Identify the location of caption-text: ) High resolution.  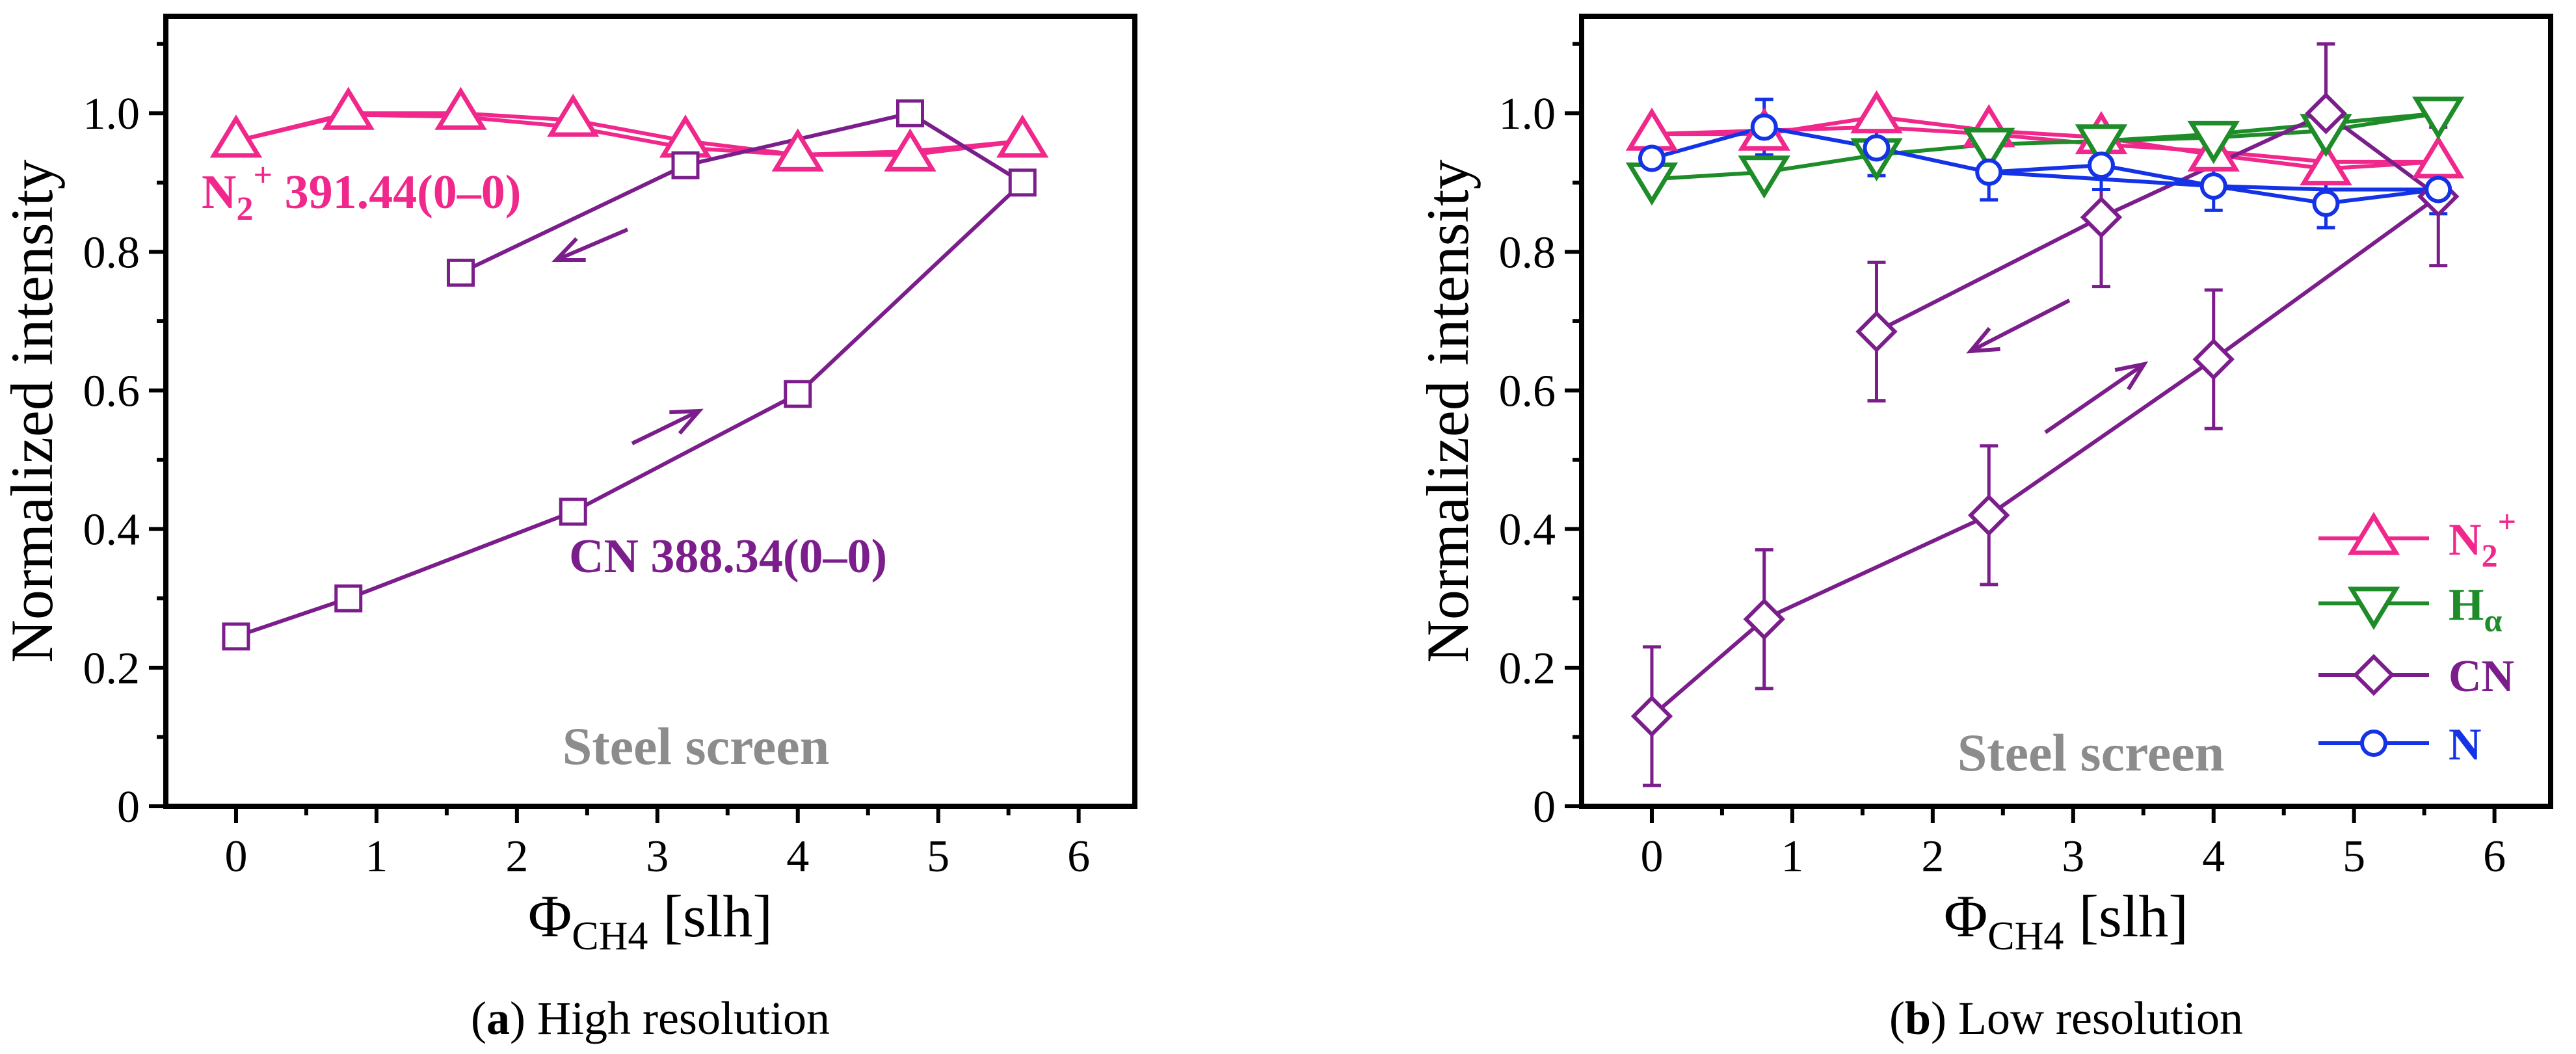
(670, 1018).